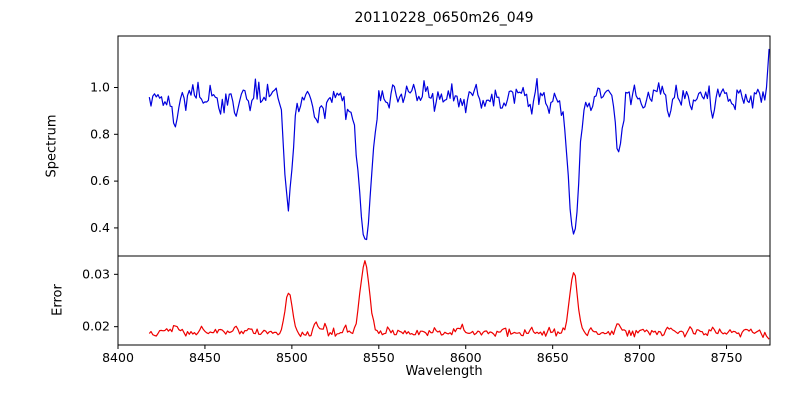 The image size is (800, 400). Describe the element at coordinates (118, 357) in the screenshot. I see `x-tick-label: 8400` at that location.